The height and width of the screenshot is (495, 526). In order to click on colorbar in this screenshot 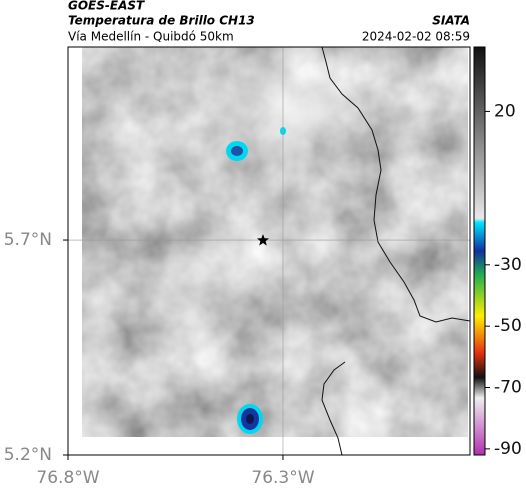, I will do `click(479, 251)`.